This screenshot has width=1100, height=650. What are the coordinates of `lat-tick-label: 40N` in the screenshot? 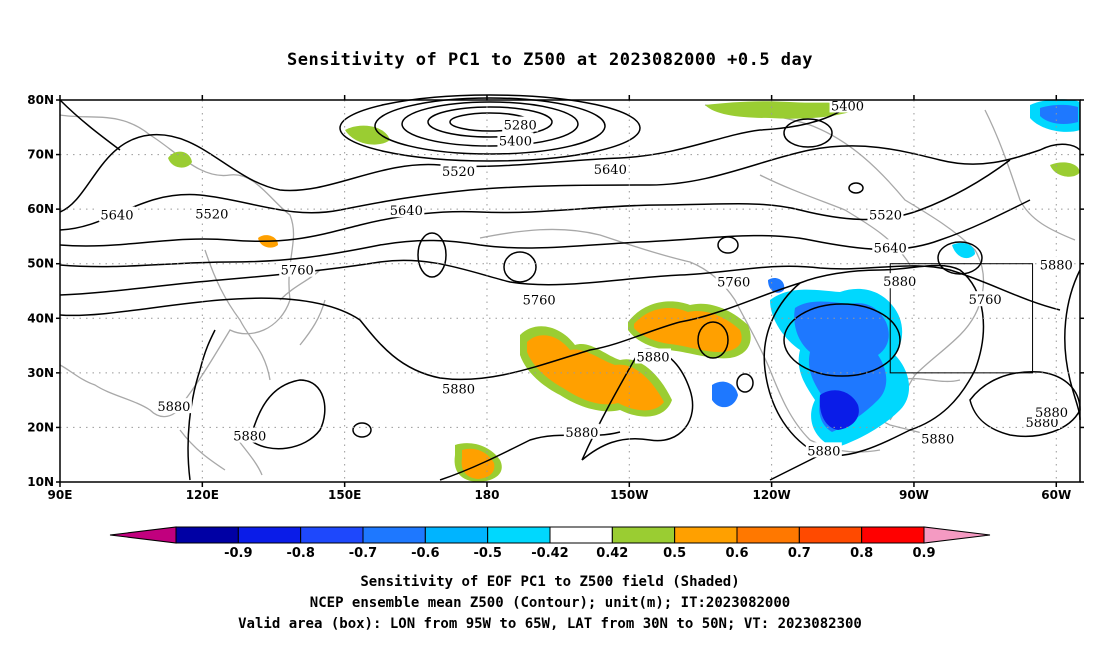 It's located at (40, 318).